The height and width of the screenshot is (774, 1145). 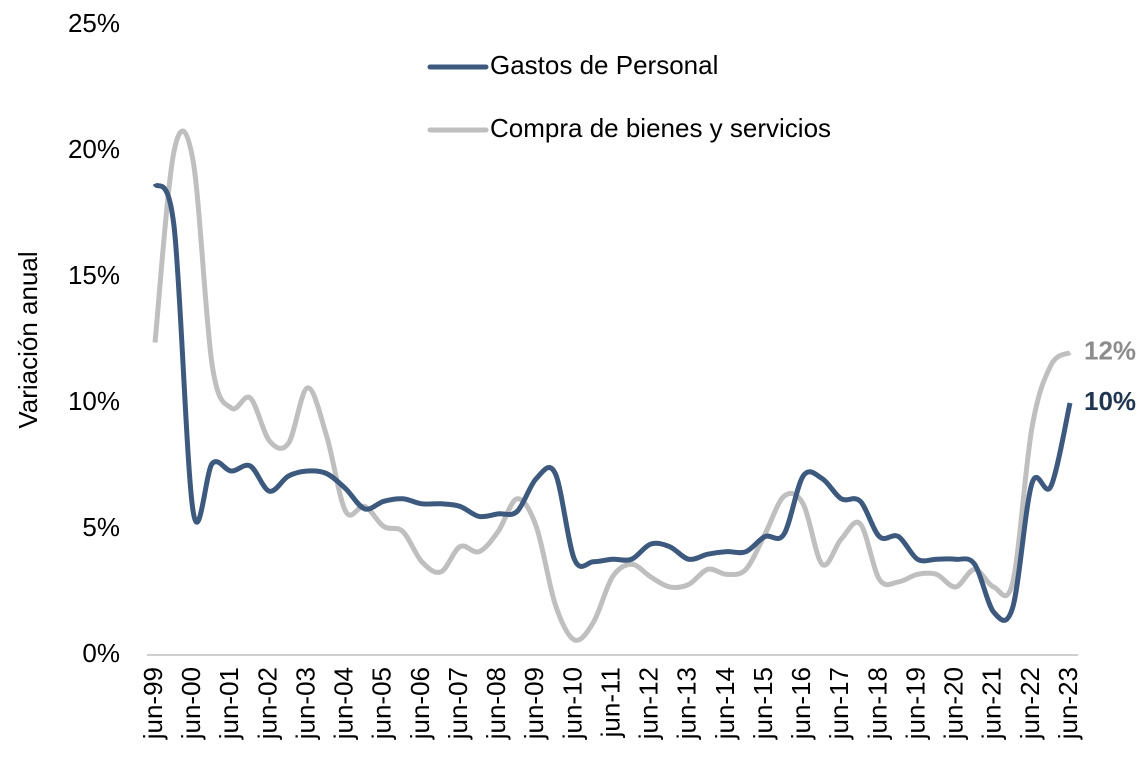 What do you see at coordinates (382, 703) in the screenshot?
I see `x-tick-label: jun-05` at bounding box center [382, 703].